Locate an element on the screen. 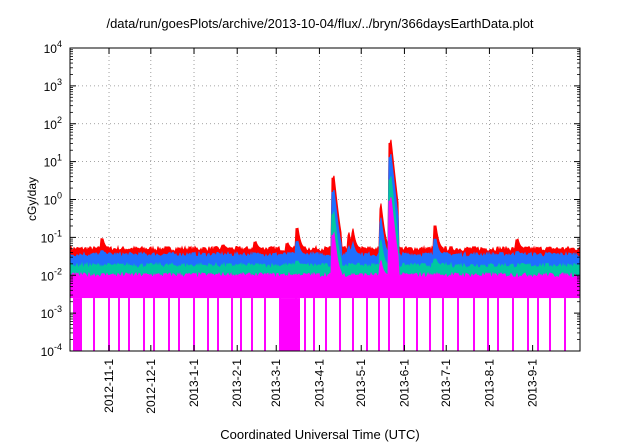  y-tick-label: 10⁻² is located at coordinates (51, 274).